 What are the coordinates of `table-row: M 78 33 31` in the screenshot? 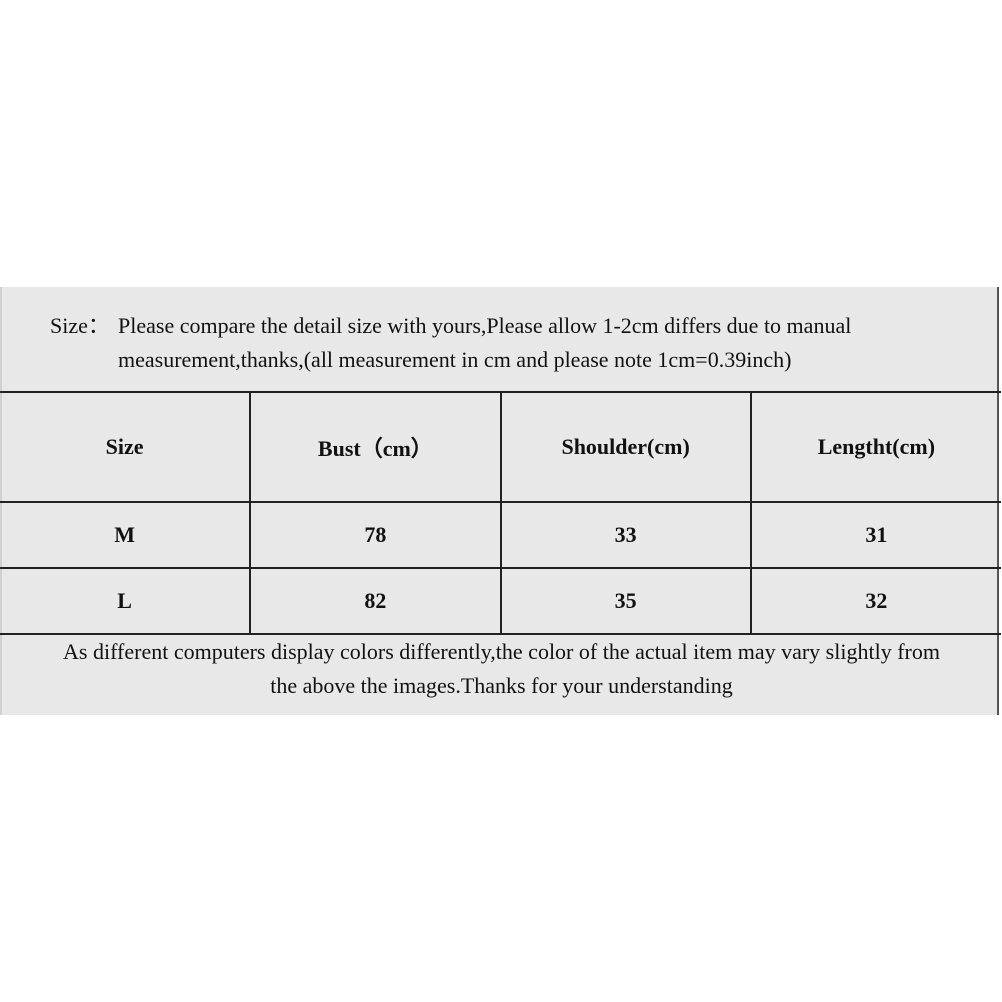 It's located at (500, 535).